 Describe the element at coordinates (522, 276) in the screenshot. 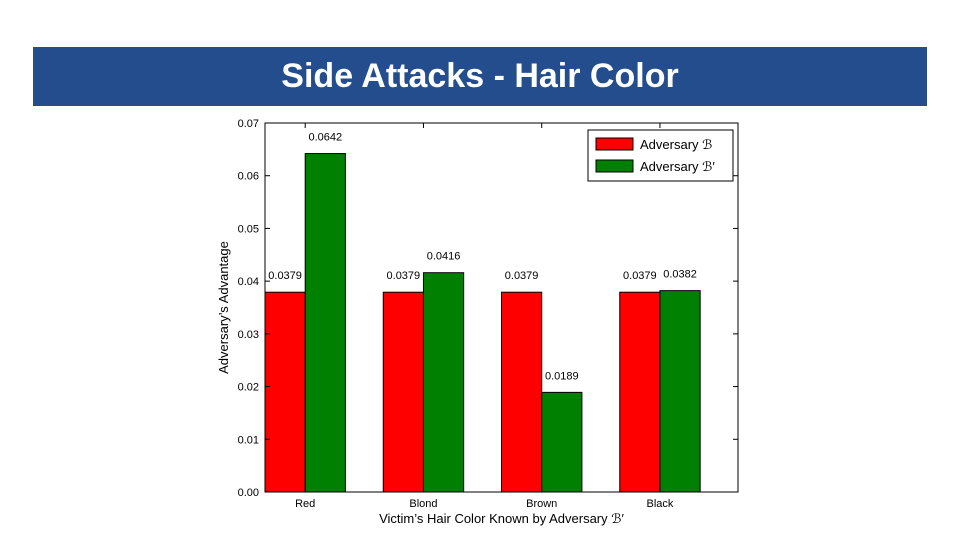

I see `data-label-brown-series-1: 0.0379` at that location.